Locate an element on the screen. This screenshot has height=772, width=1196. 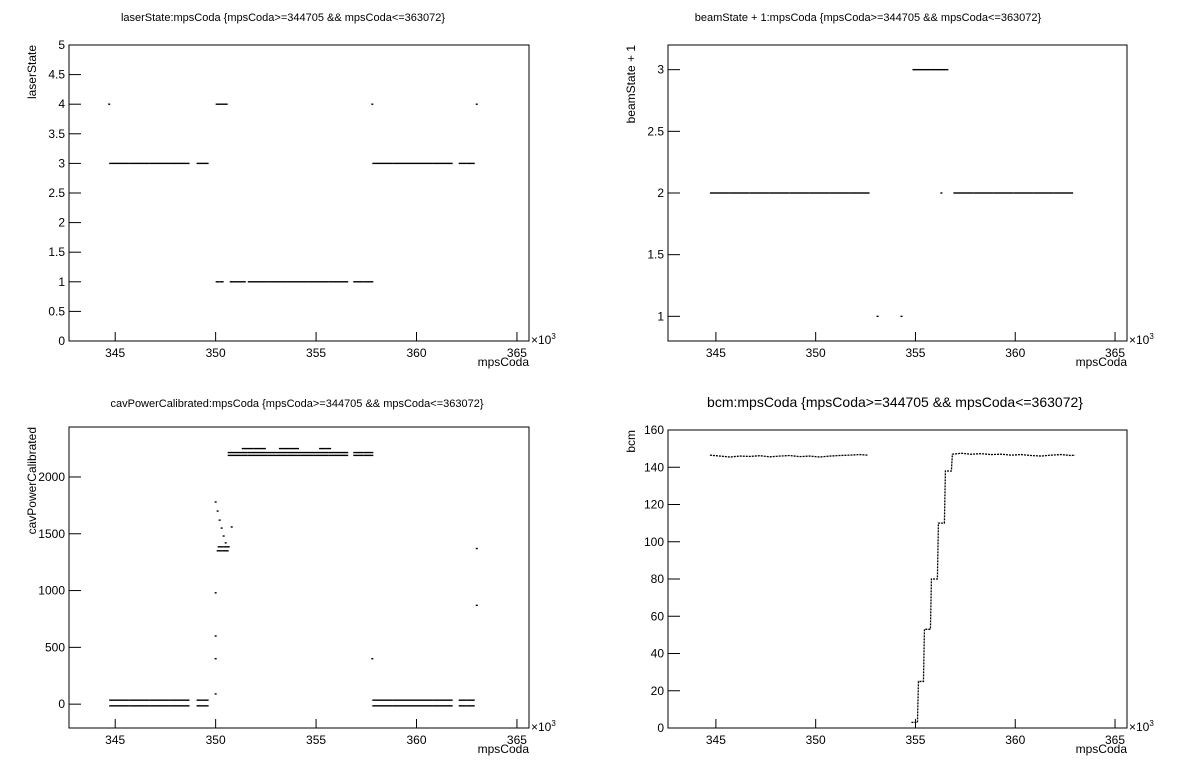
y-axis-label: laserState is located at coordinates (32, 72).